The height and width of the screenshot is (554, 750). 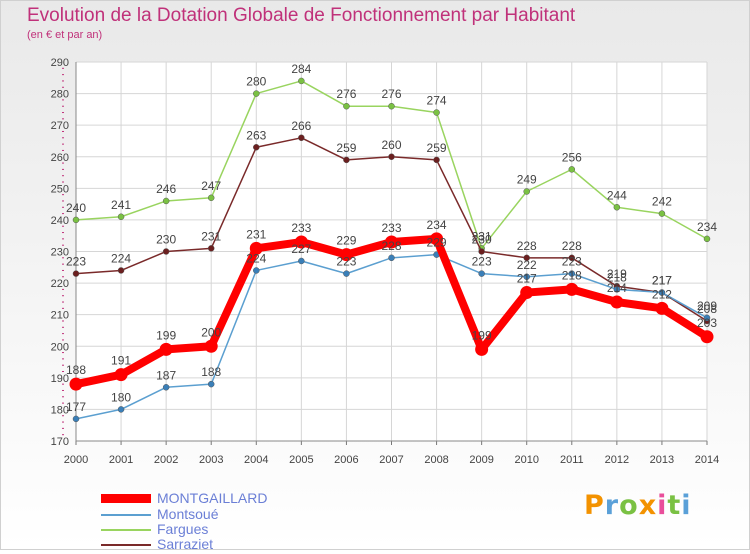 What do you see at coordinates (617, 274) in the screenshot?
I see `data-label: 219` at bounding box center [617, 274].